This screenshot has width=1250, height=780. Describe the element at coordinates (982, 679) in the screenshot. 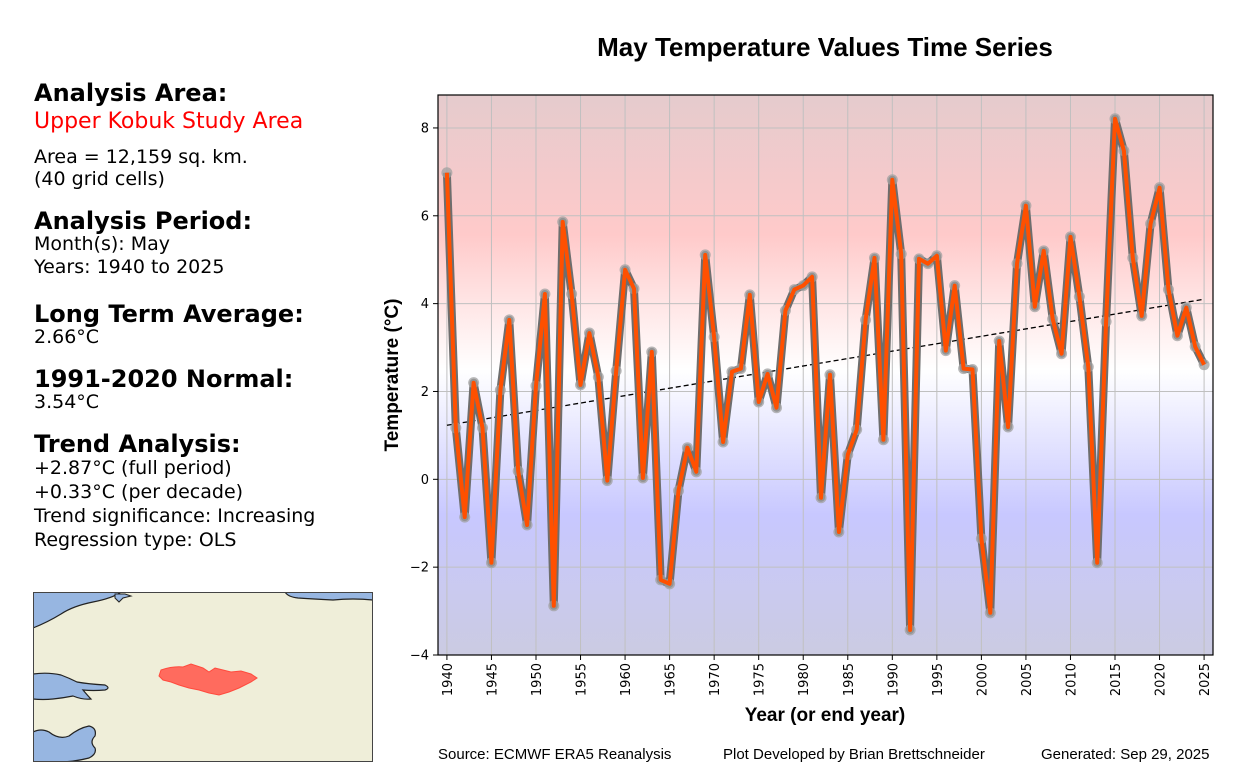

I see `x-tick-label: 2000` at that location.